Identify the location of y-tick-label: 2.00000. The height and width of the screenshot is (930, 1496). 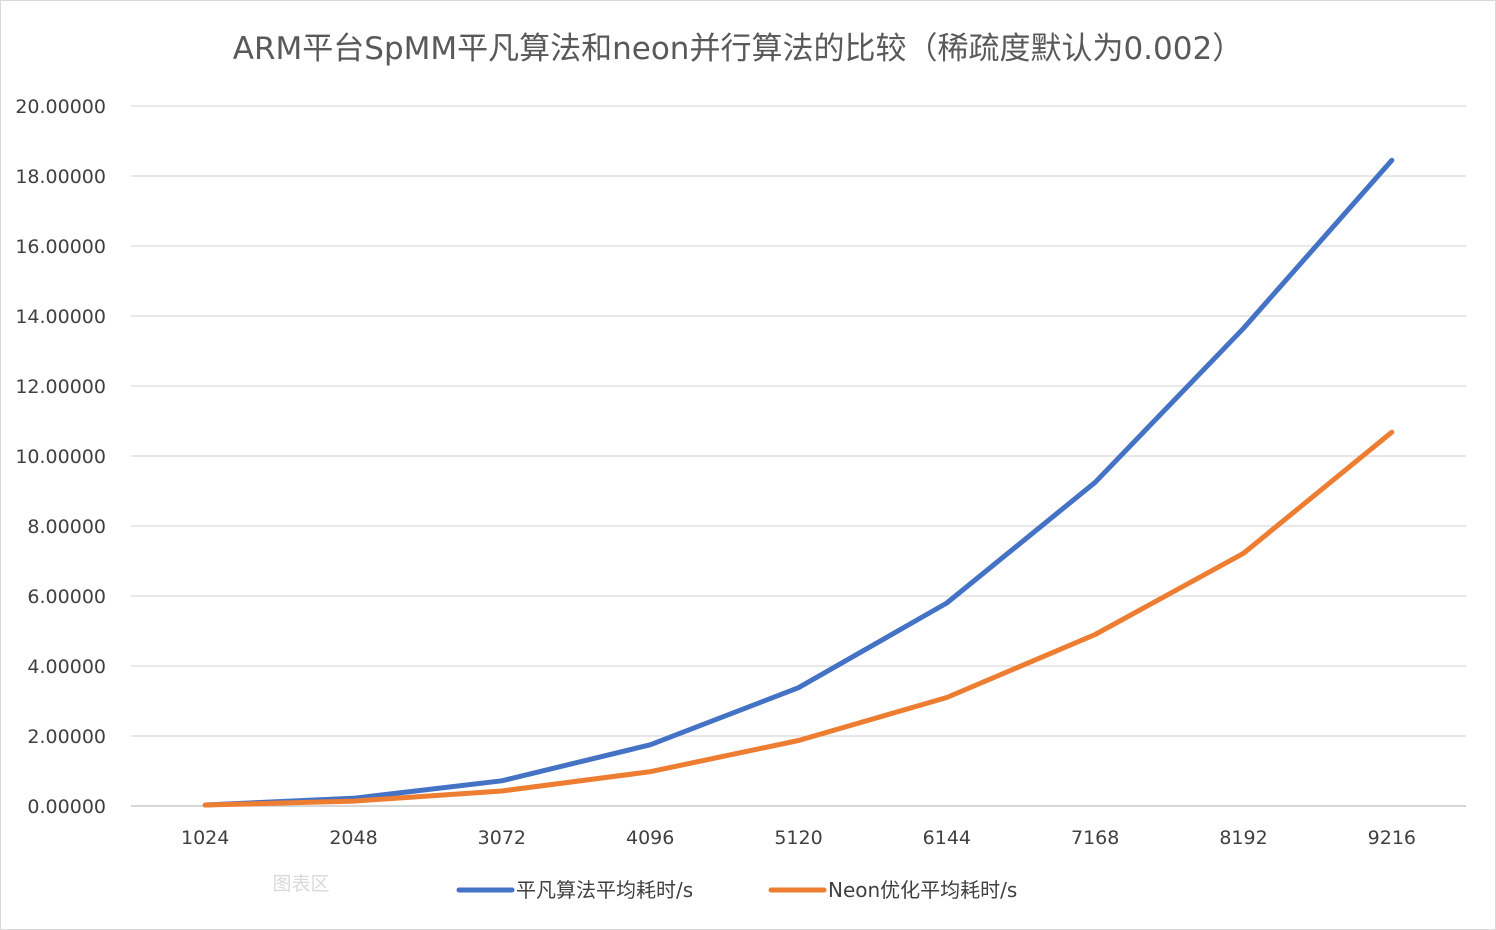
(66, 737).